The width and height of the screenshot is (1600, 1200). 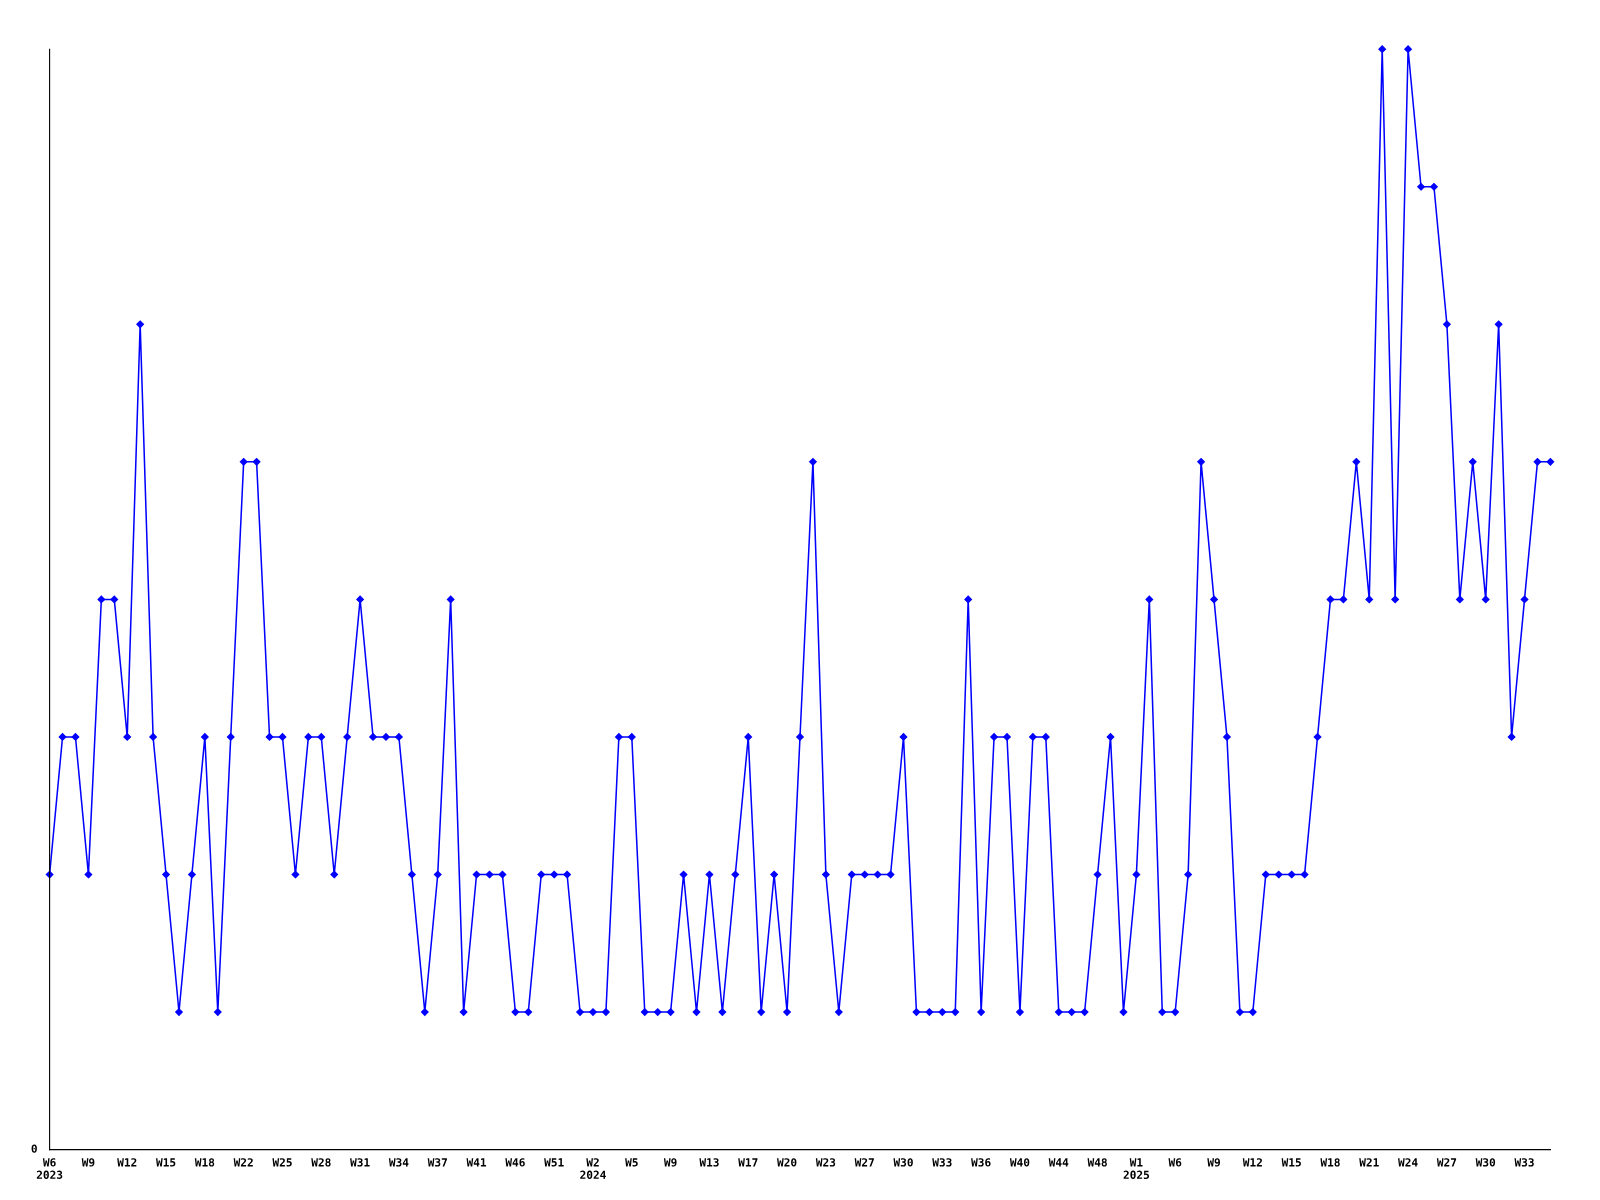 What do you see at coordinates (1136, 1168) in the screenshot?
I see `x-tick-label: W1 2025` at bounding box center [1136, 1168].